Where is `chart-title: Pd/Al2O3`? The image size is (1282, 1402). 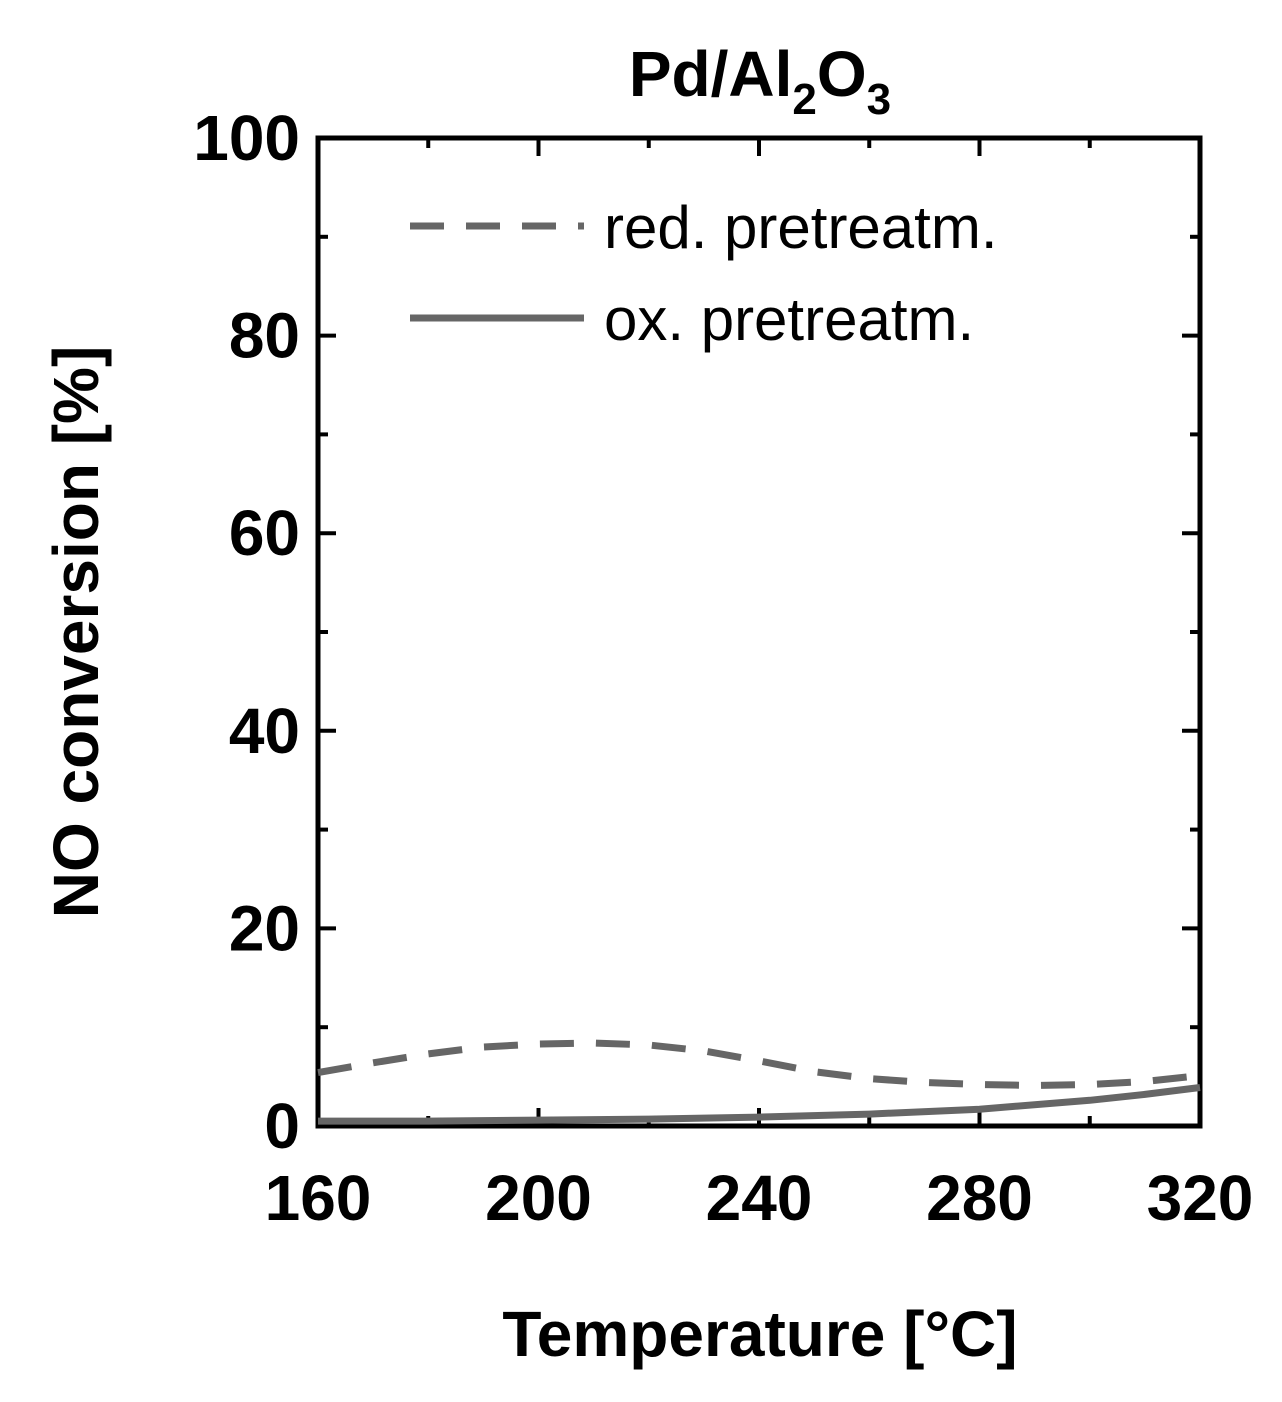 chart-title: Pd/Al2O3 is located at coordinates (760, 81).